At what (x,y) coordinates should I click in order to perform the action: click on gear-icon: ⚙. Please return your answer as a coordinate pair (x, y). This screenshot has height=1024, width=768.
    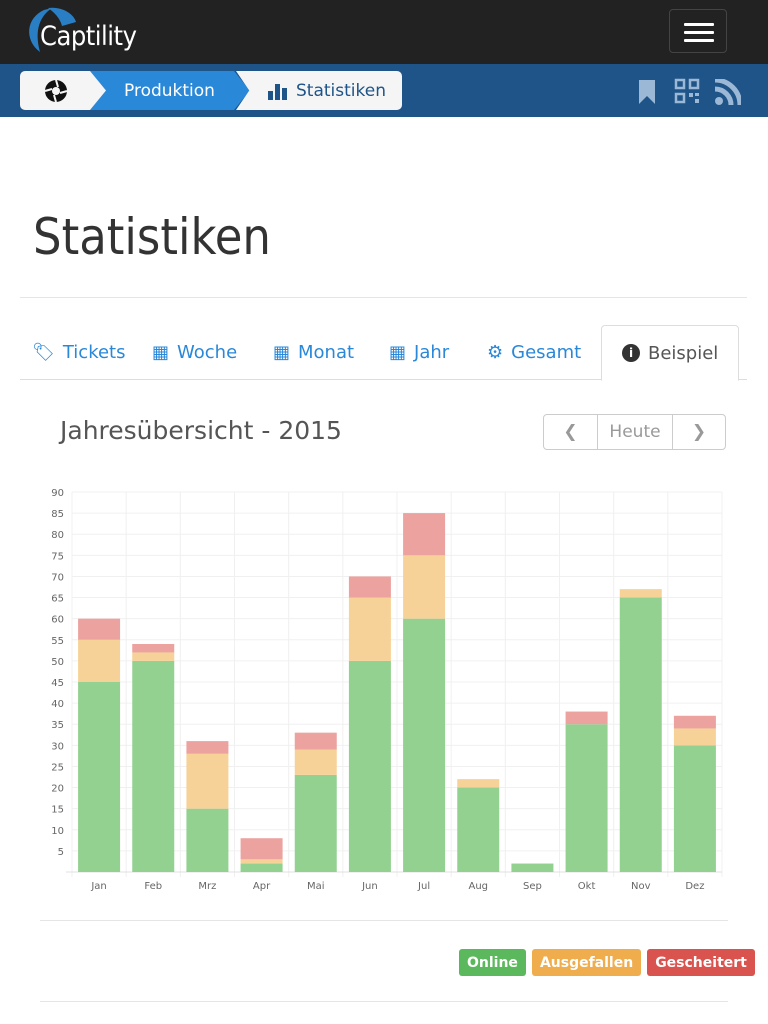
    Looking at the image, I should click on (495, 352).